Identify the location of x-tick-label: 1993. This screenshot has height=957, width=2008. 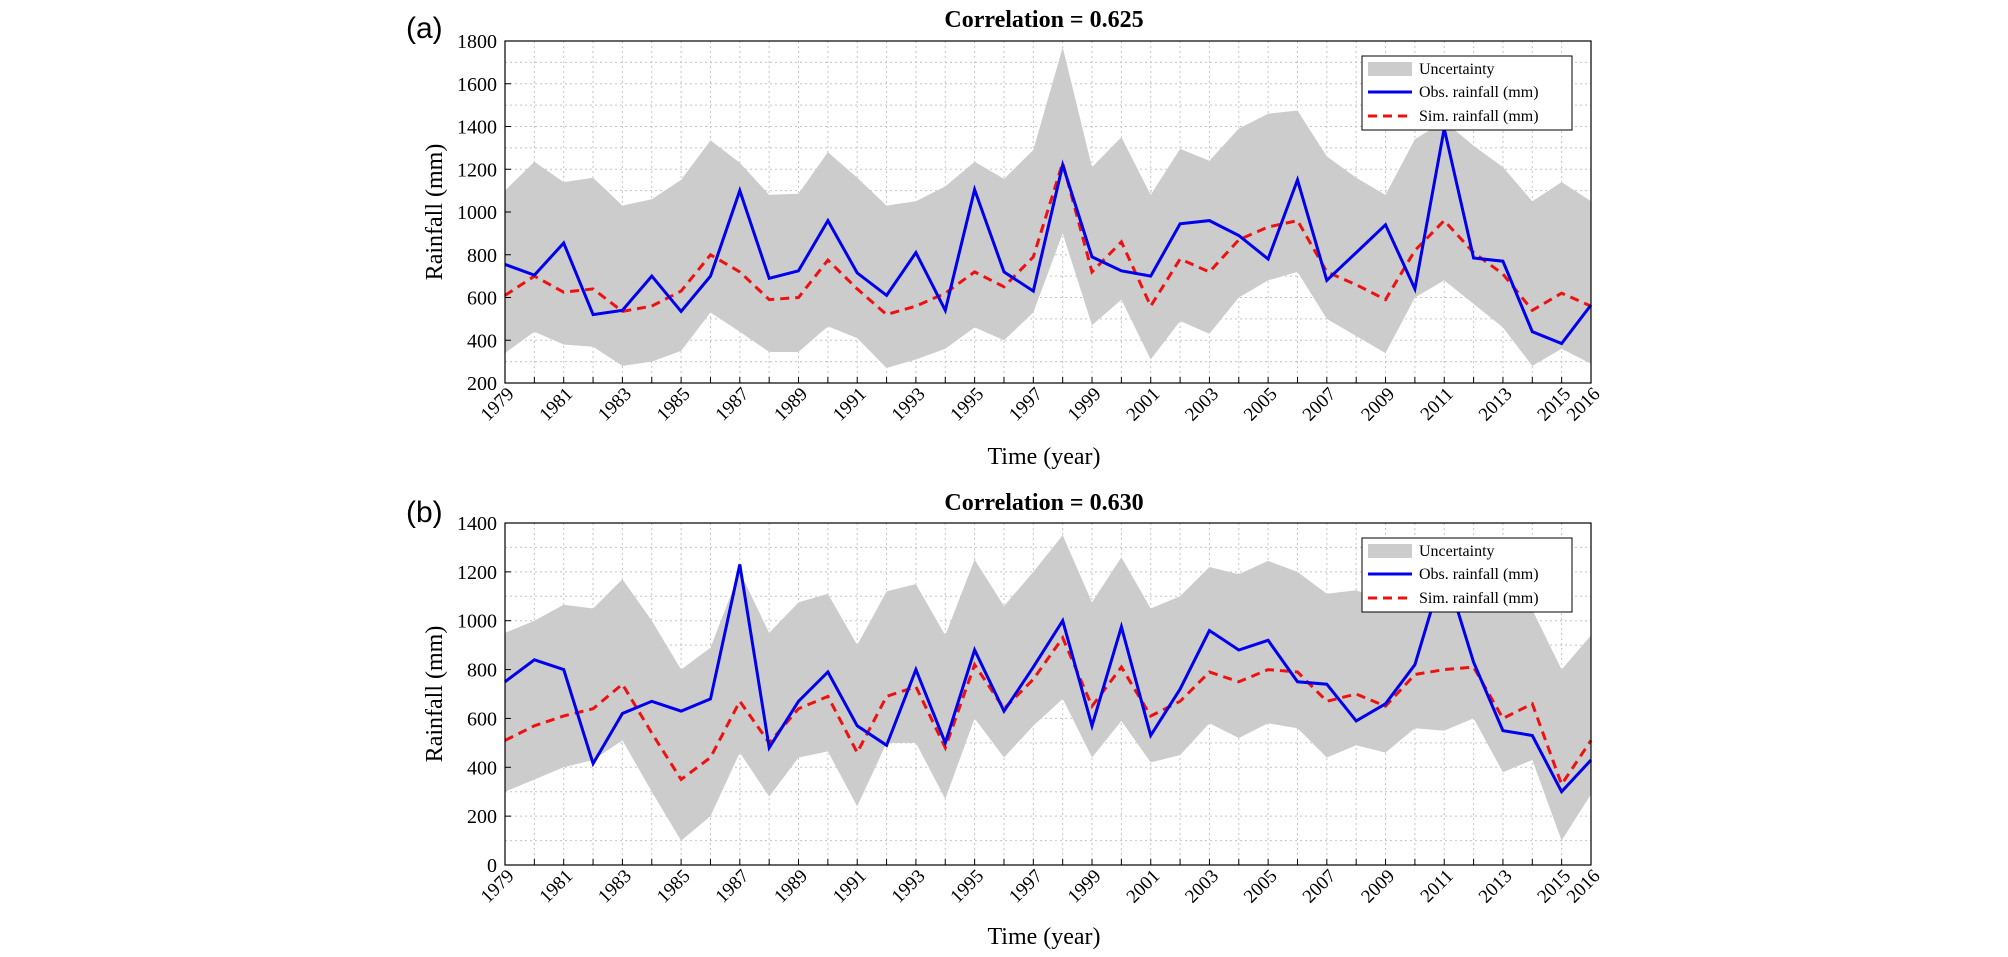
(909, 887).